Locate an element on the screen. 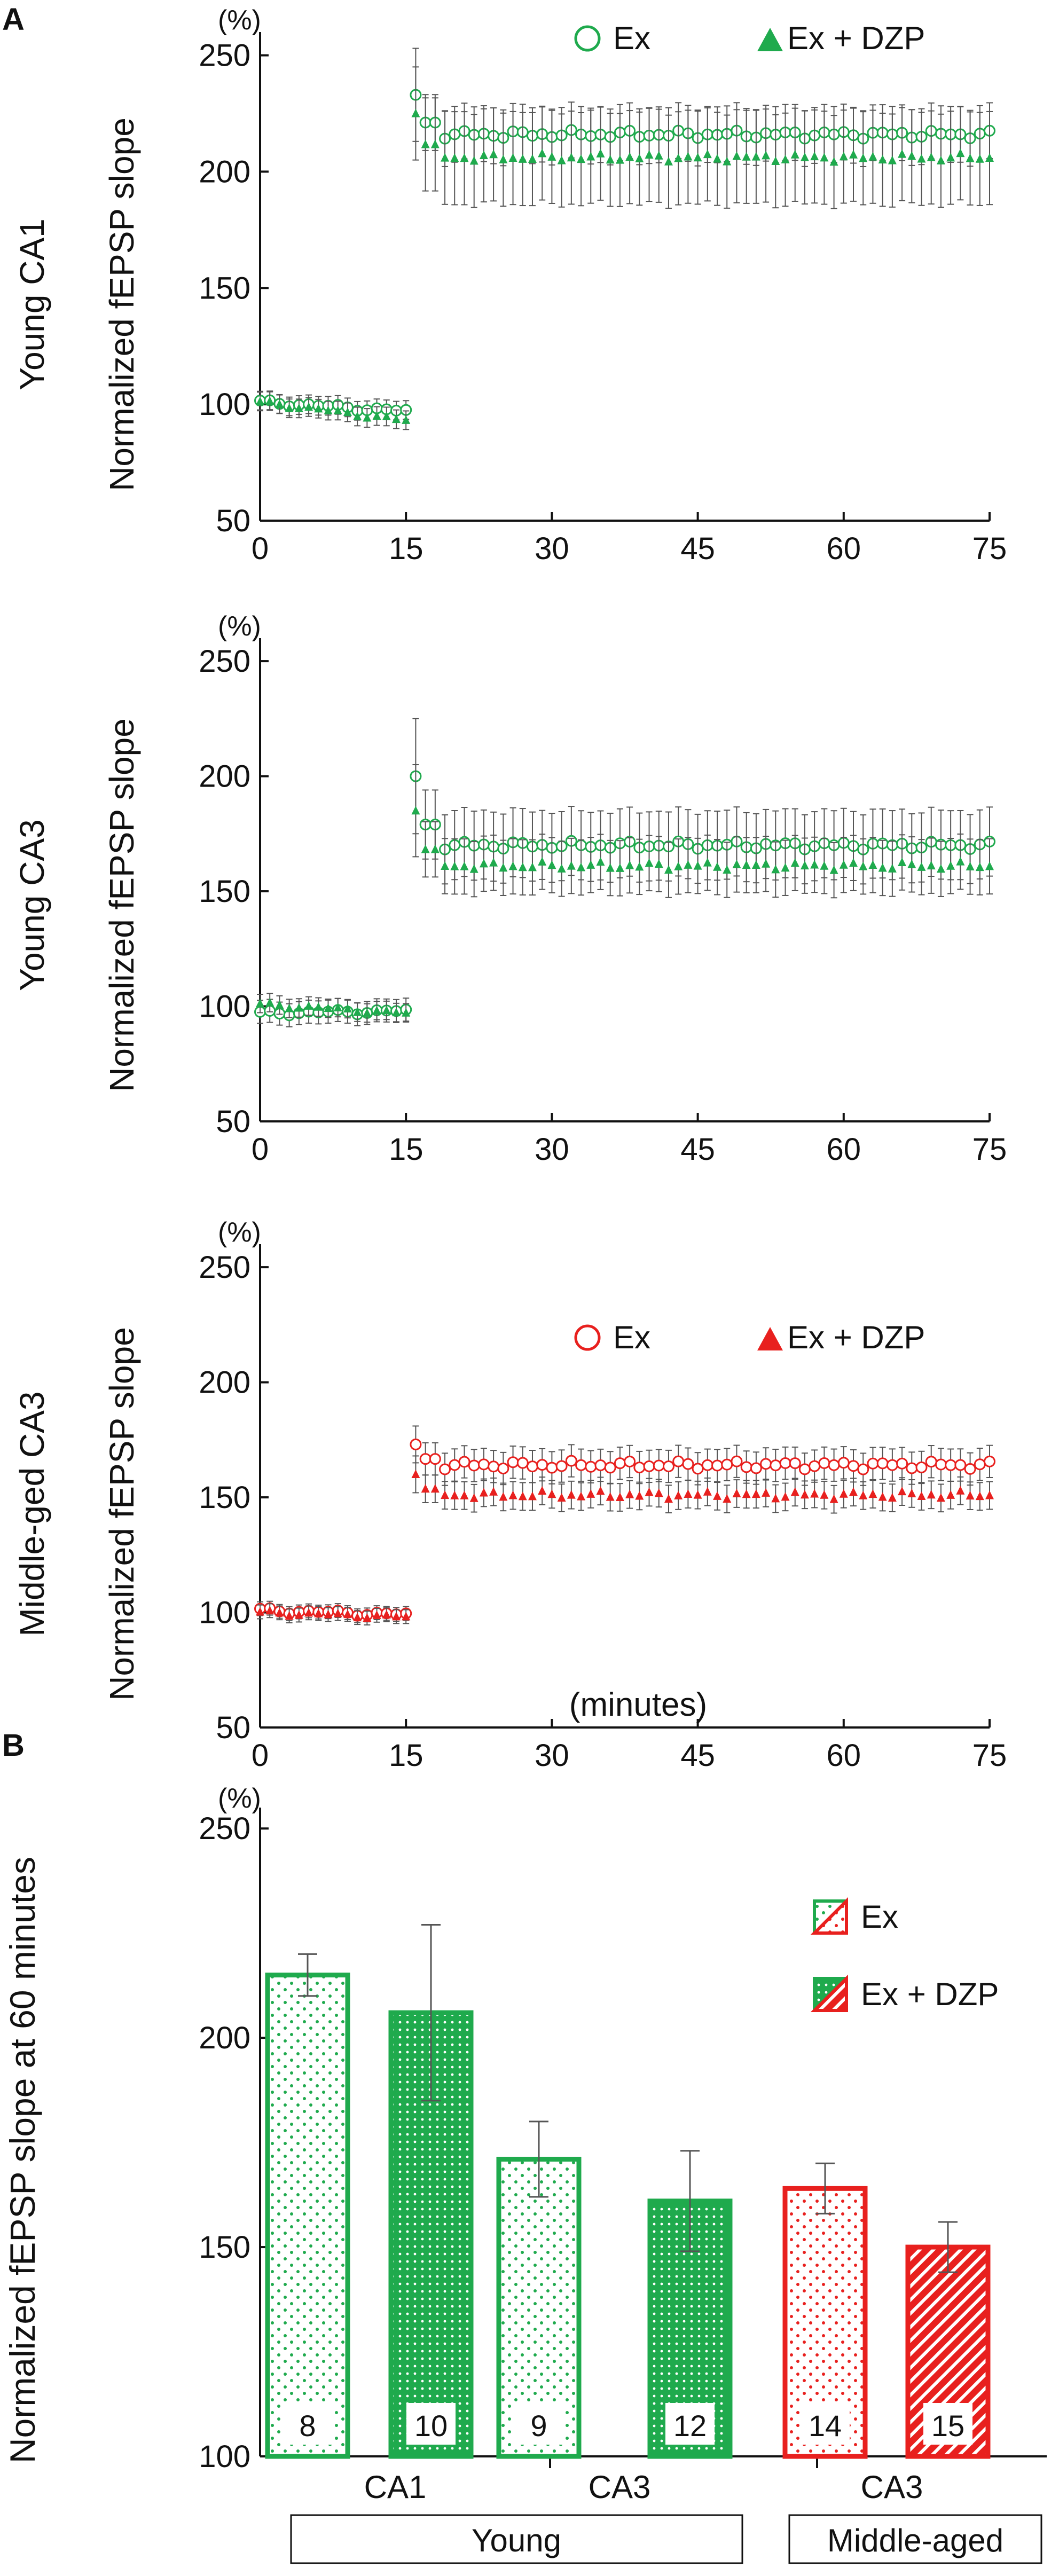 The width and height of the screenshot is (1059, 2576). row-label: Young CA1 is located at coordinates (32, 304).